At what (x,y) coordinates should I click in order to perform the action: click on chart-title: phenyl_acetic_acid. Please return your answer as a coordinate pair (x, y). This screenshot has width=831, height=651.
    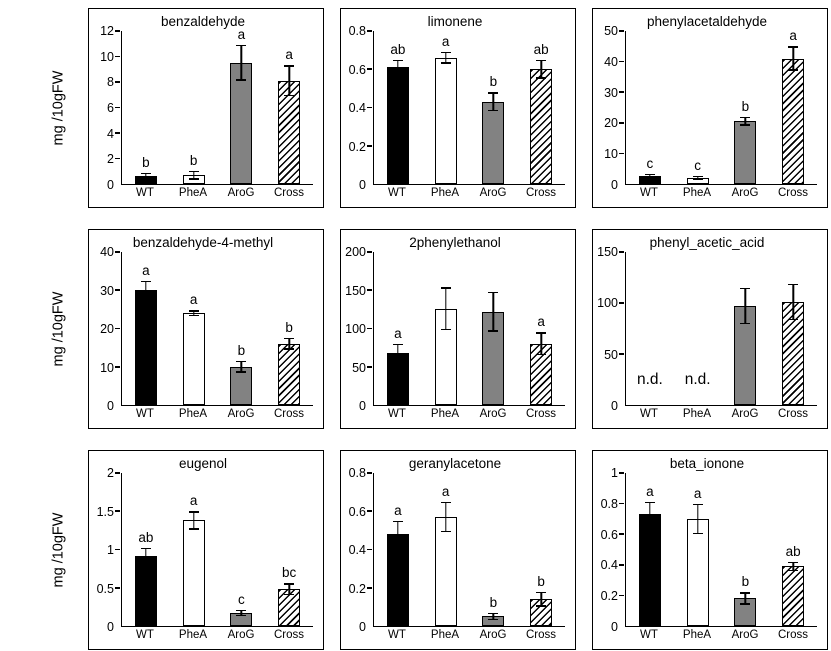
    Looking at the image, I should click on (707, 242).